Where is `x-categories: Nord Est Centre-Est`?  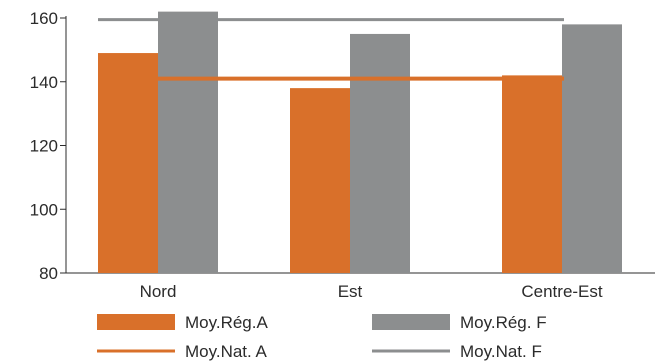 x-categories: Nord Est Centre-Est is located at coordinates (371, 291).